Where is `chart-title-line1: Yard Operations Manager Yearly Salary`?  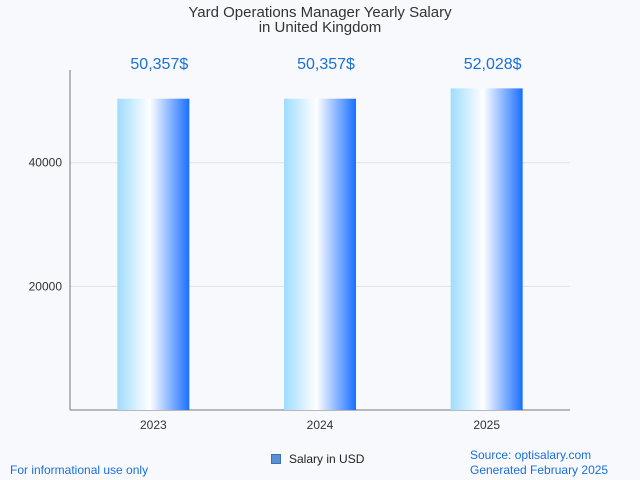
chart-title-line1: Yard Operations Manager Yearly Salary is located at coordinates (320, 12).